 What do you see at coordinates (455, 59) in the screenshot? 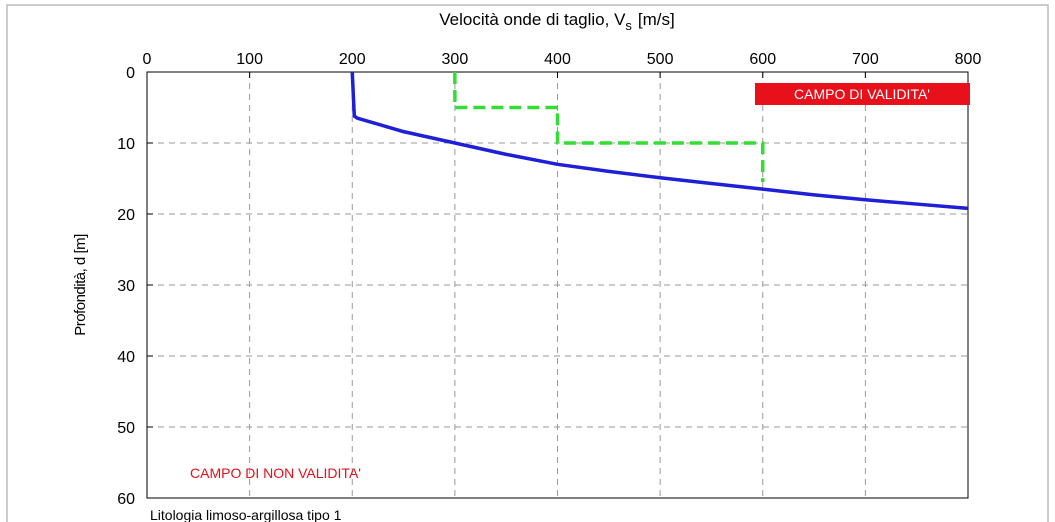
I see `x-tick-label: 300` at bounding box center [455, 59].